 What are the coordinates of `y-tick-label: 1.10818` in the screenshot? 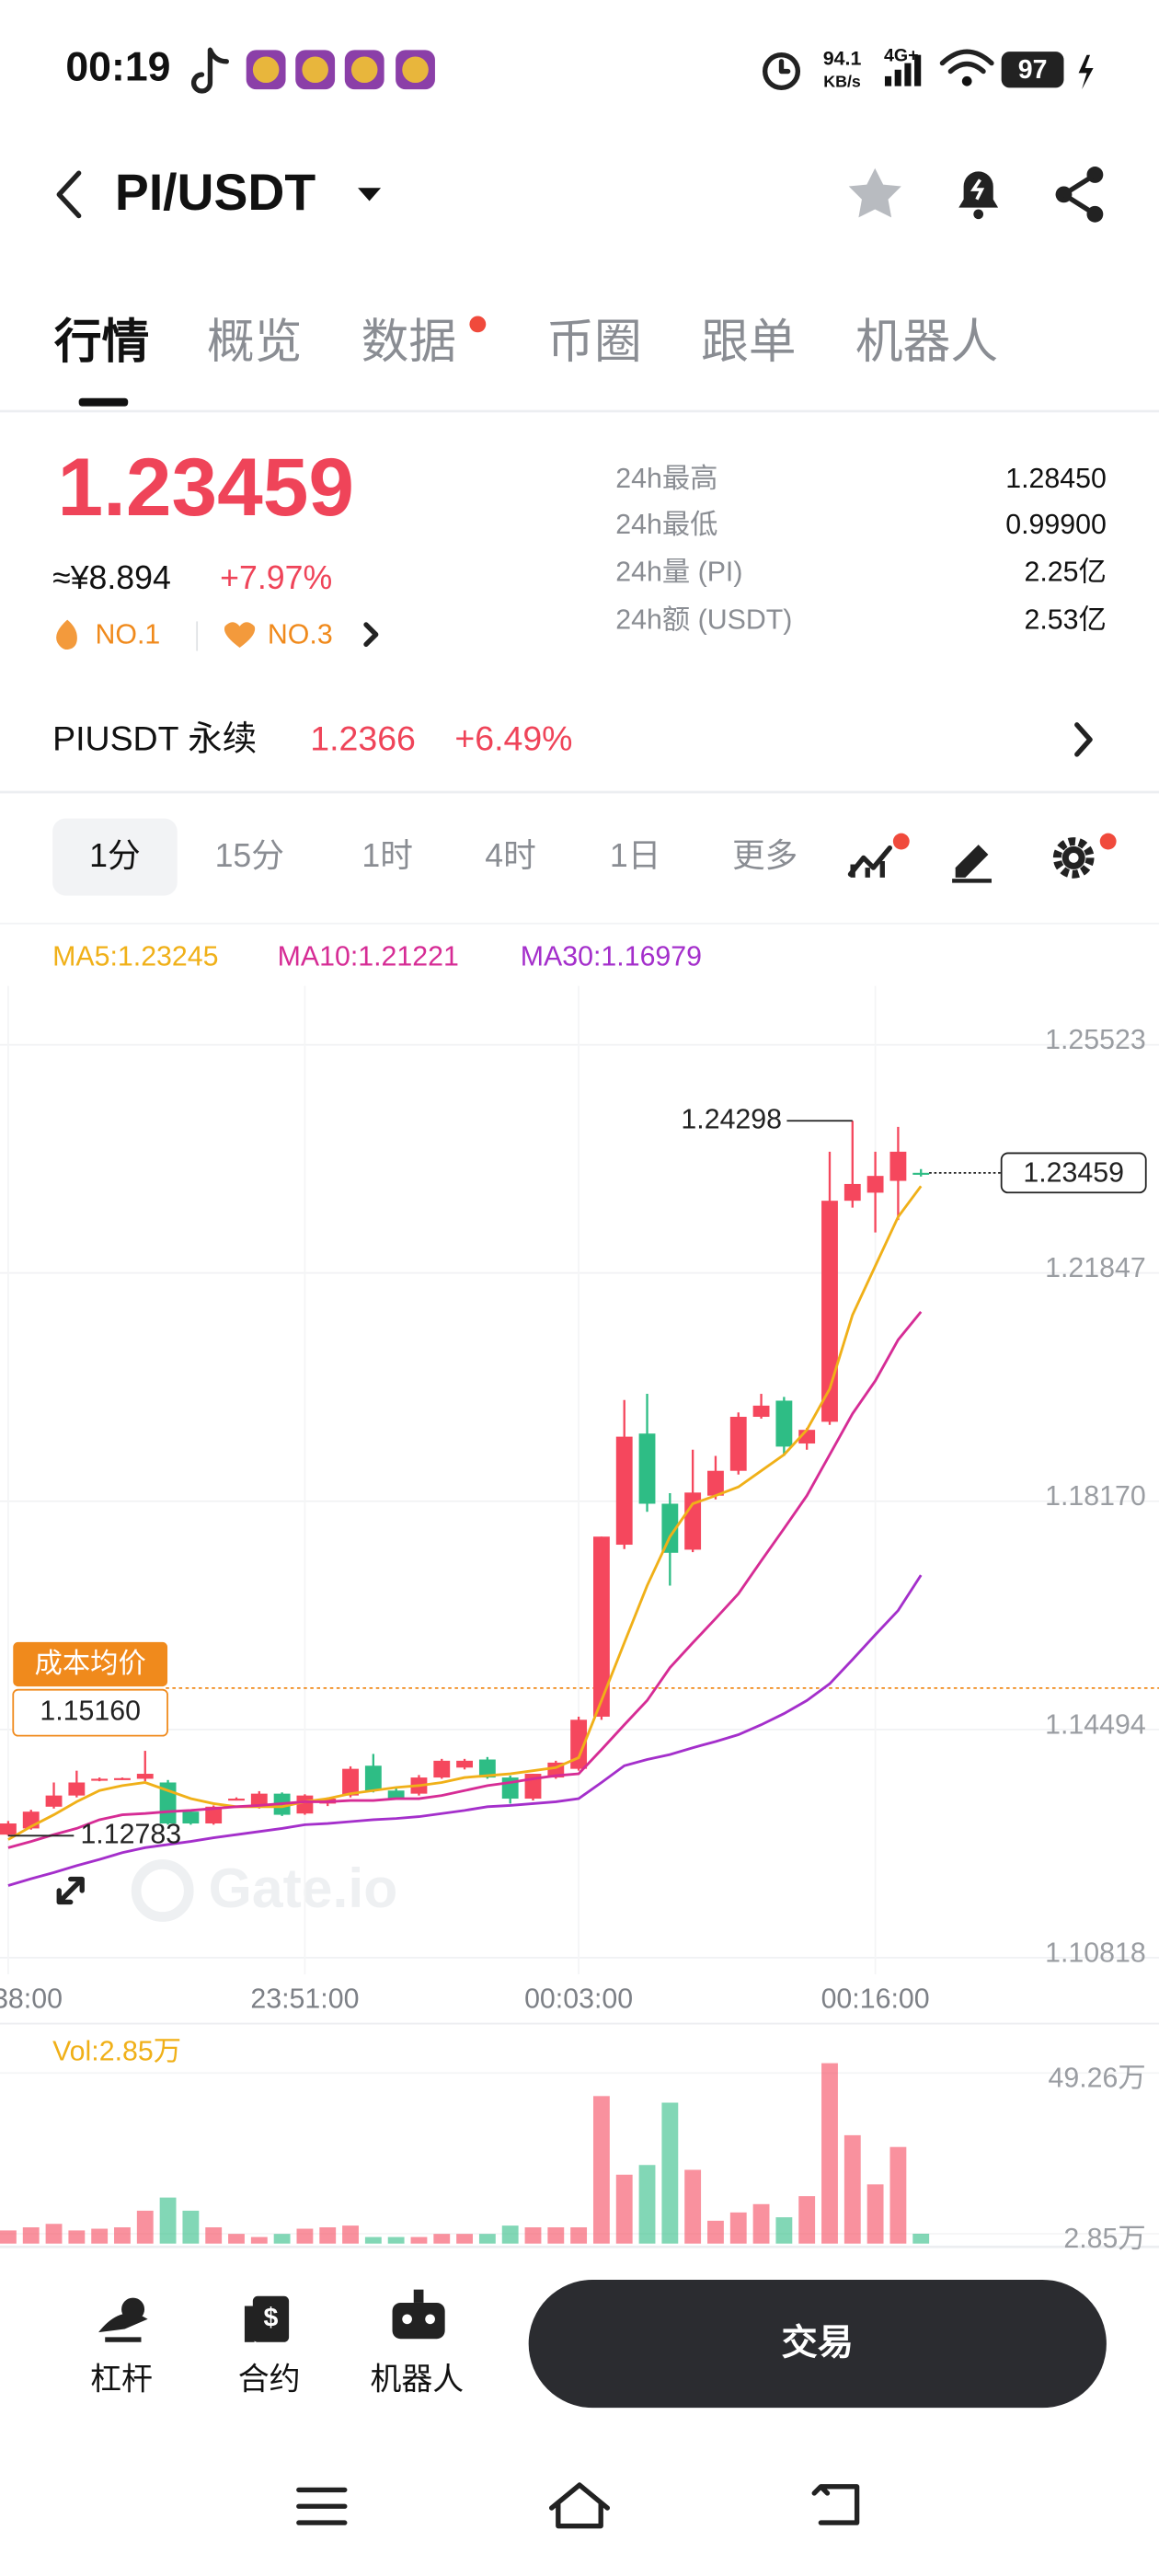 It's located at (1095, 1953).